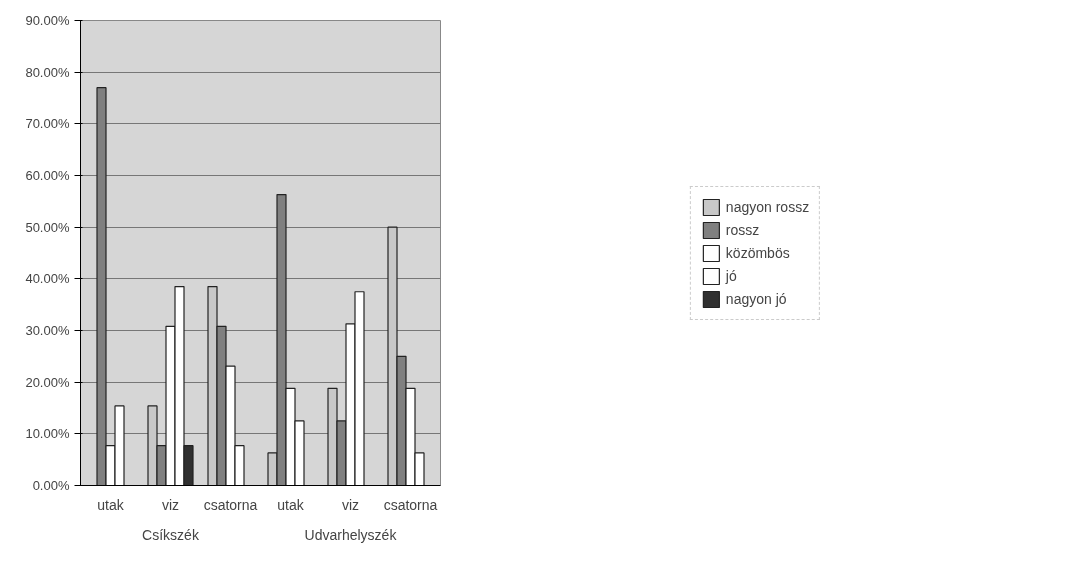 This screenshot has width=1082, height=561. Describe the element at coordinates (47, 382) in the screenshot. I see `y-tick-label: 20.00%` at that location.